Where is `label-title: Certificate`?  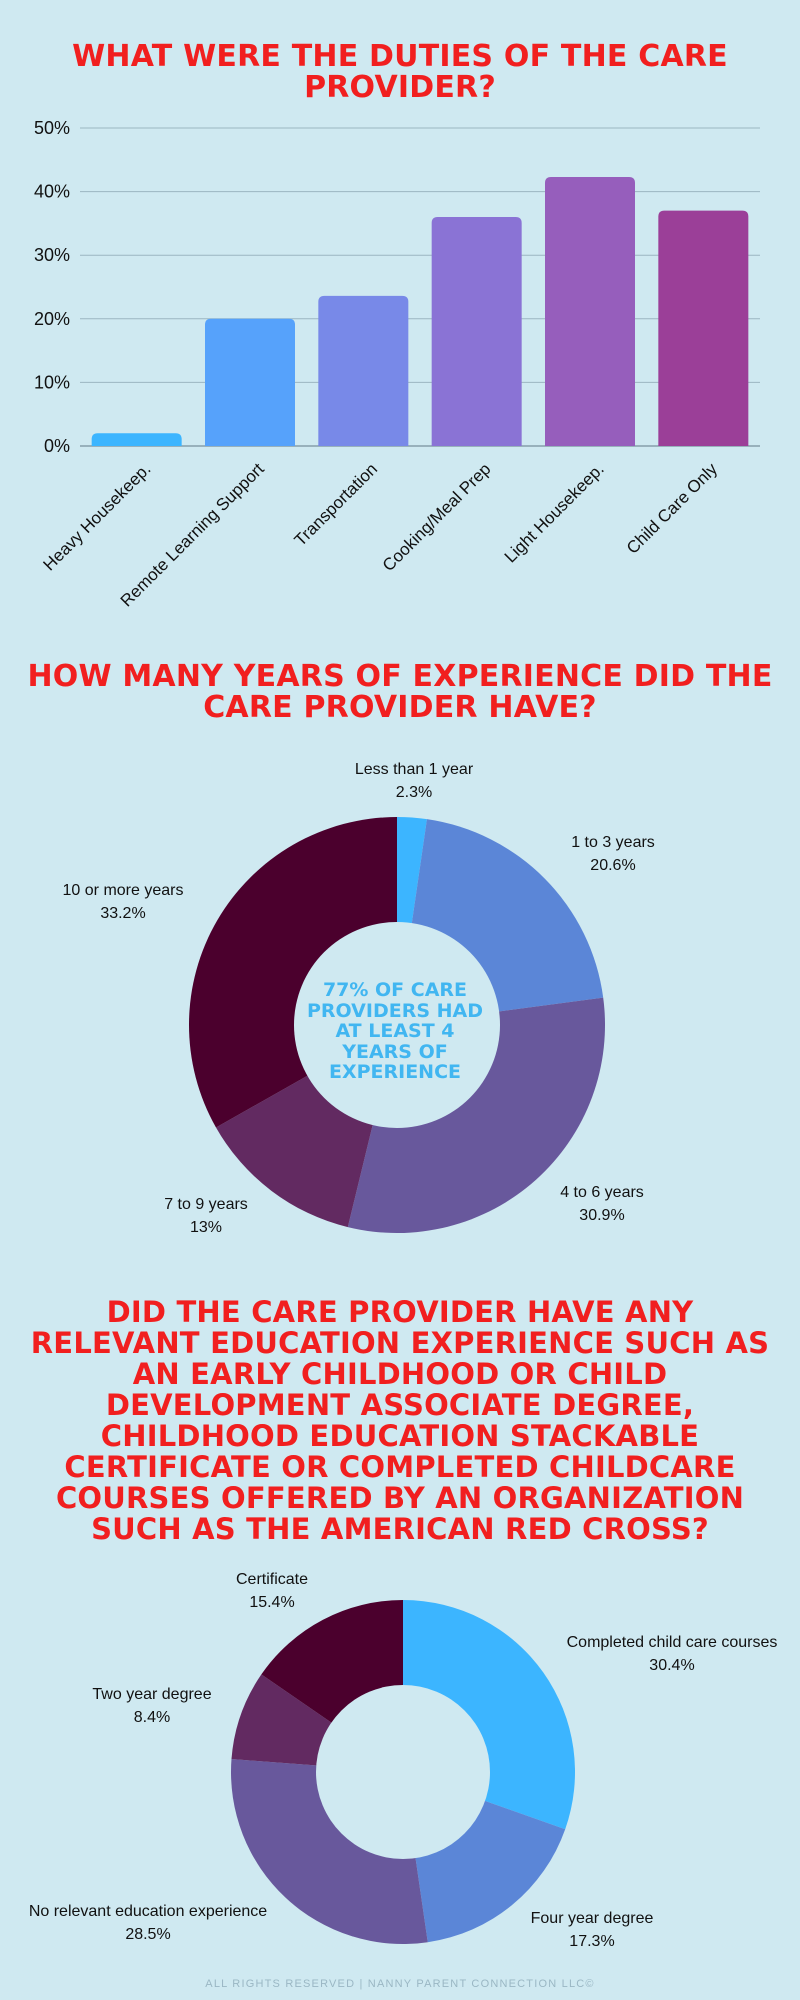 label-title: Certificate is located at coordinates (272, 1579).